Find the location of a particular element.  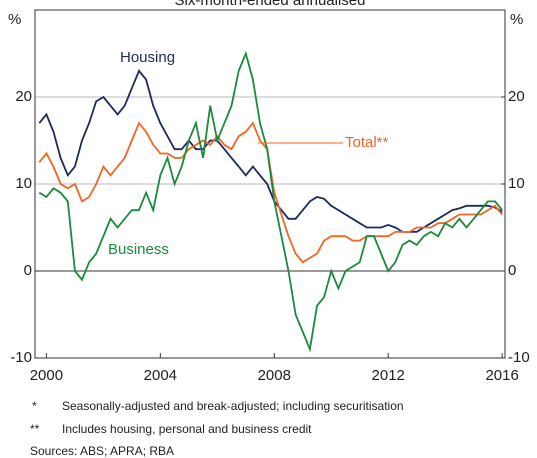

y2-tick-label: 20 is located at coordinates (516, 96).